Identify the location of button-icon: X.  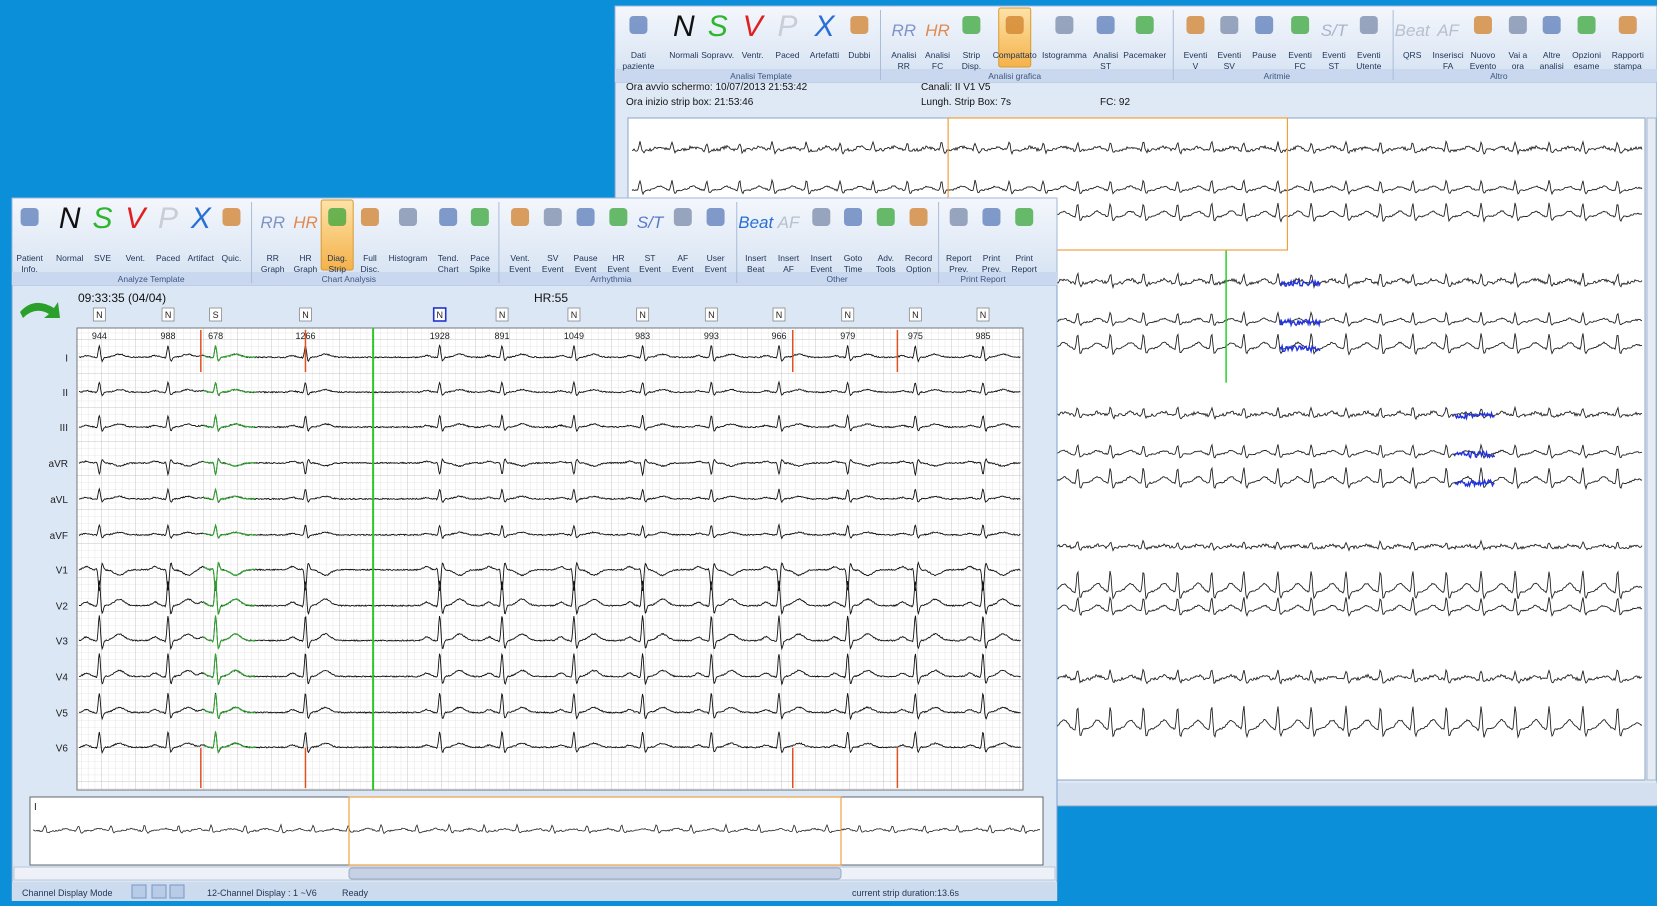
(201, 218).